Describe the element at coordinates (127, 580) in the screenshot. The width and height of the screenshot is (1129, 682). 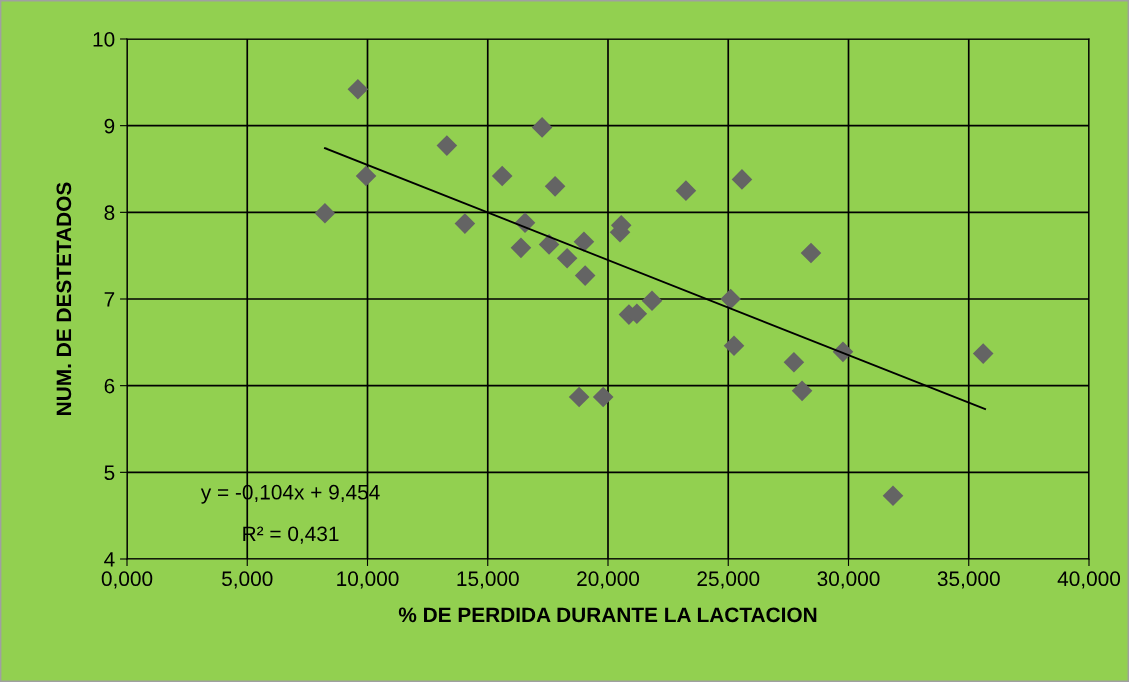
I see `x-tick-label: 0,000` at that location.